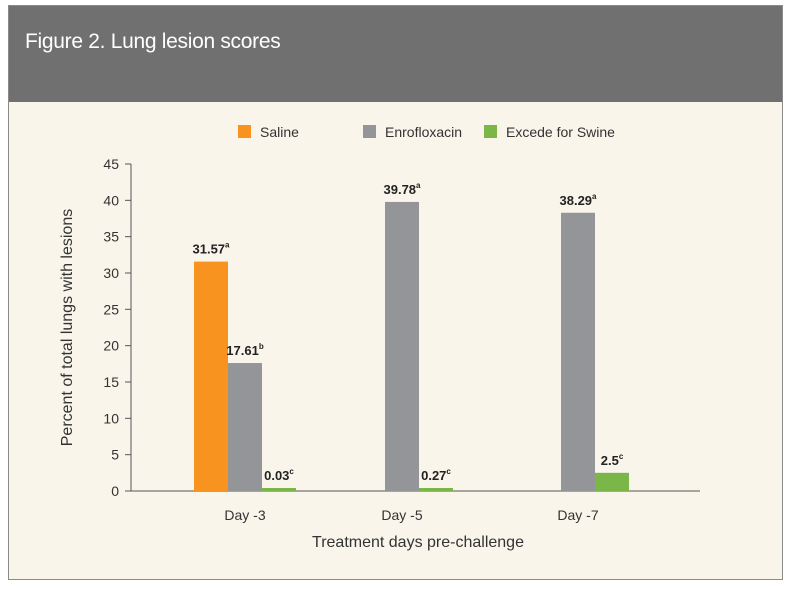 The height and width of the screenshot is (589, 791). I want to click on y-tick-label: 15, so click(111, 382).